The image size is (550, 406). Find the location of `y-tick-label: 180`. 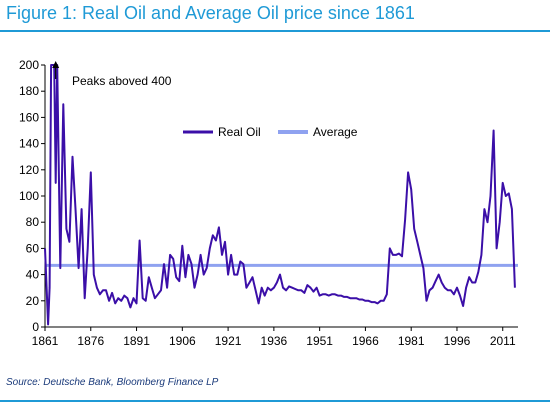

y-tick-label: 180 is located at coordinates (29, 91).